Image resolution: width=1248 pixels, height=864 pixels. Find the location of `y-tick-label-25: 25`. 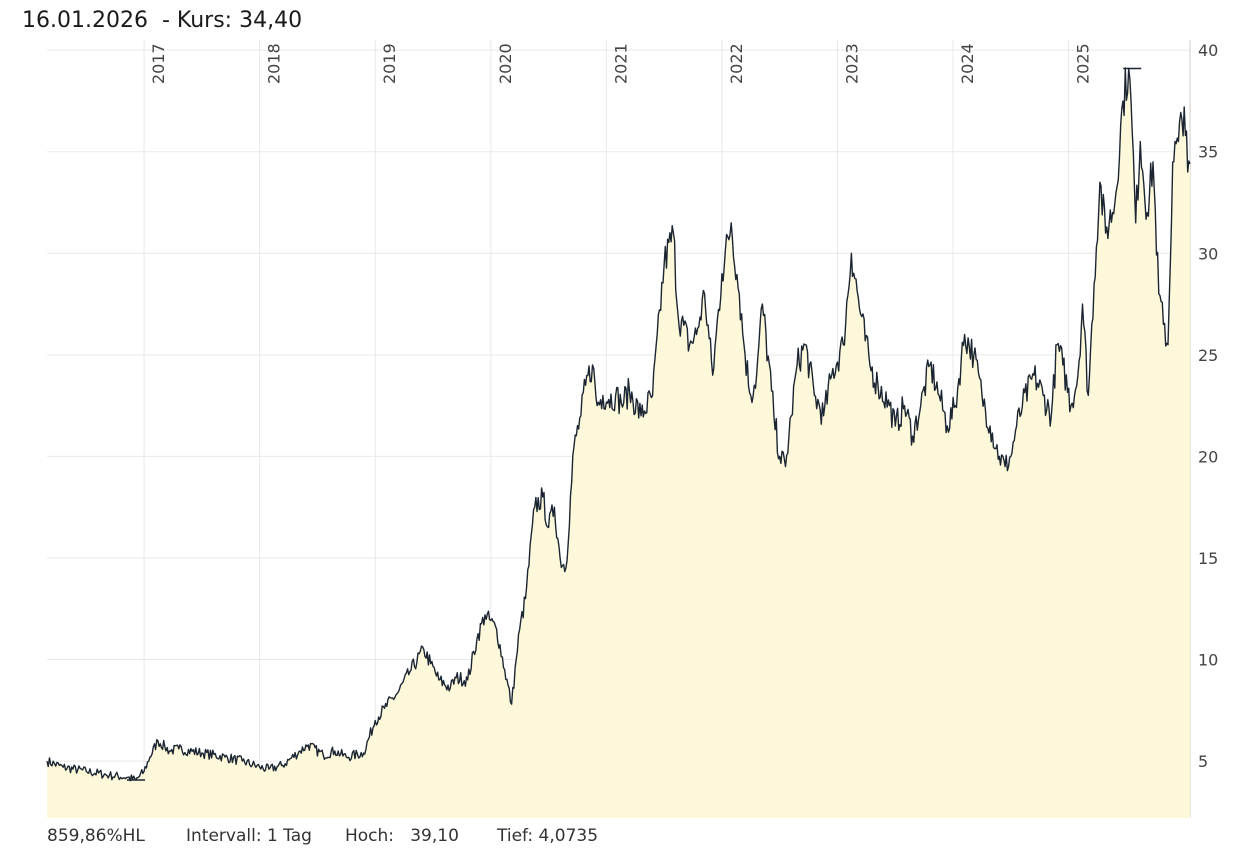

y-tick-label-25: 25 is located at coordinates (1208, 355).